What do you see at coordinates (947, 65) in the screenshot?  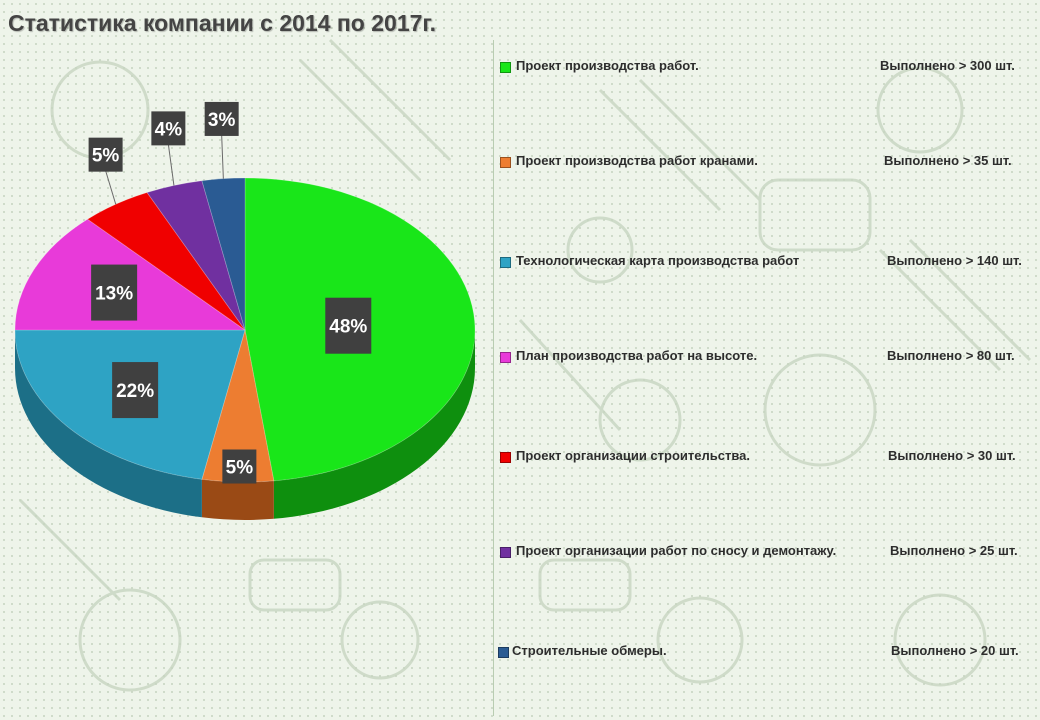 I see `legend-count: Выполнено > 300 шт.` at bounding box center [947, 65].